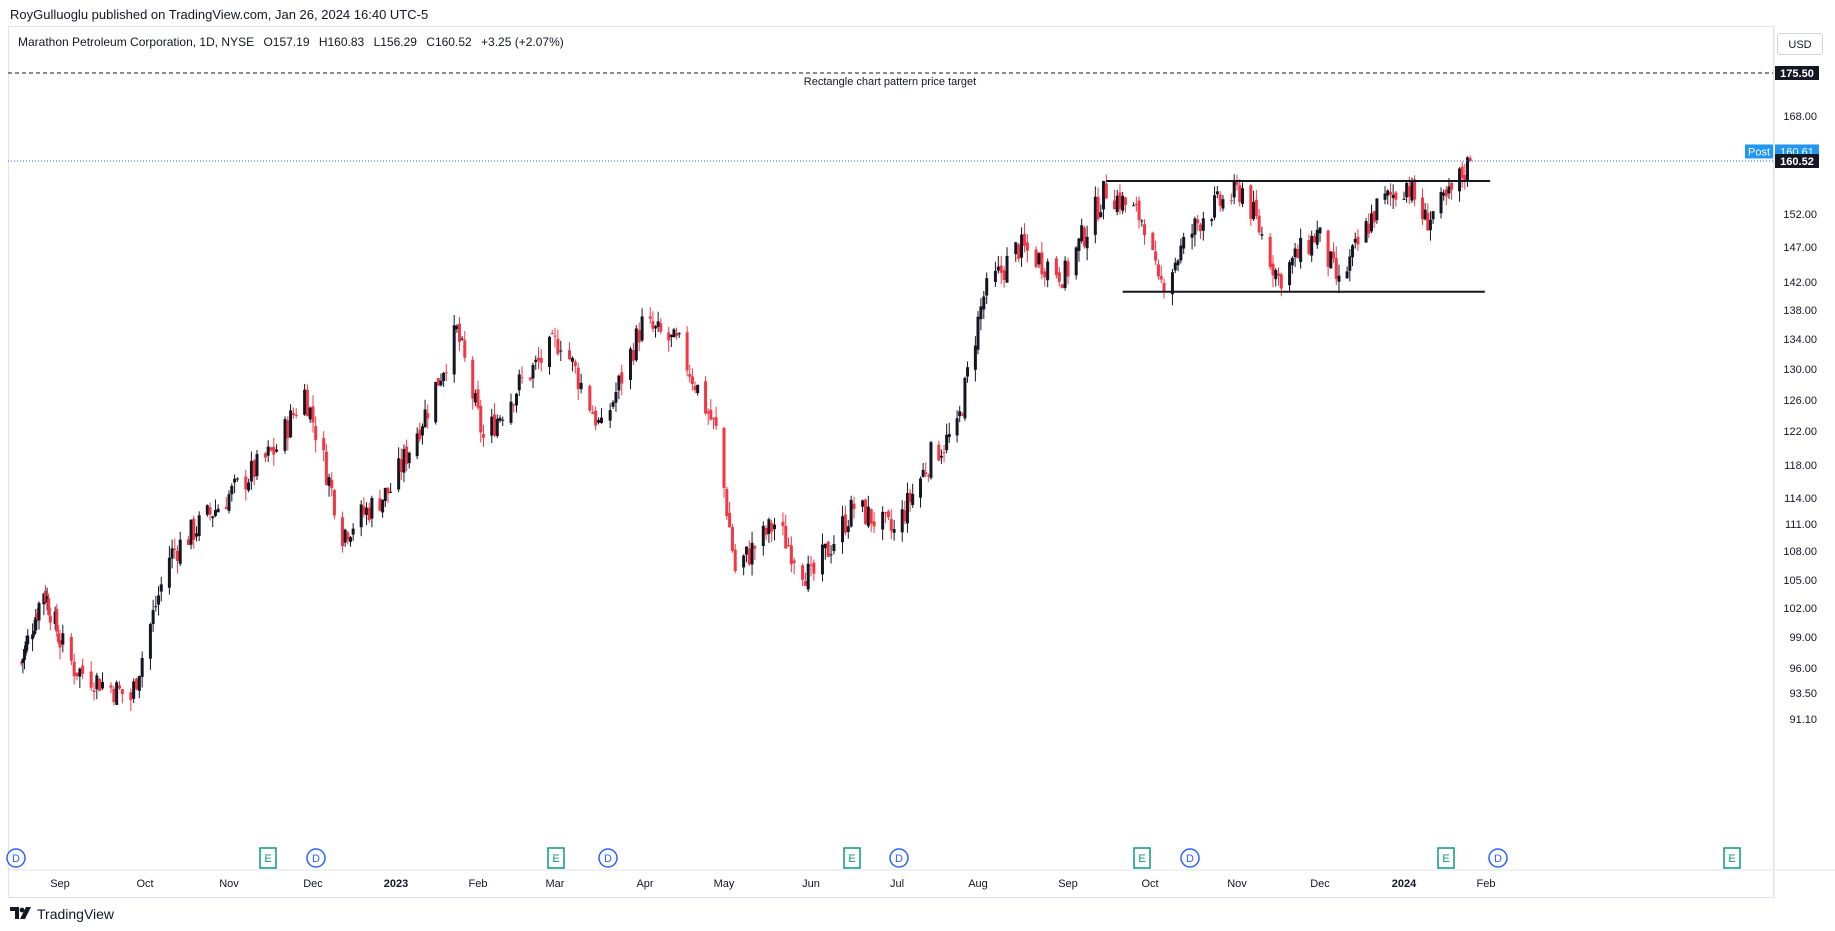 This screenshot has width=1835, height=931. I want to click on legend-high: H160.83, so click(341, 42).